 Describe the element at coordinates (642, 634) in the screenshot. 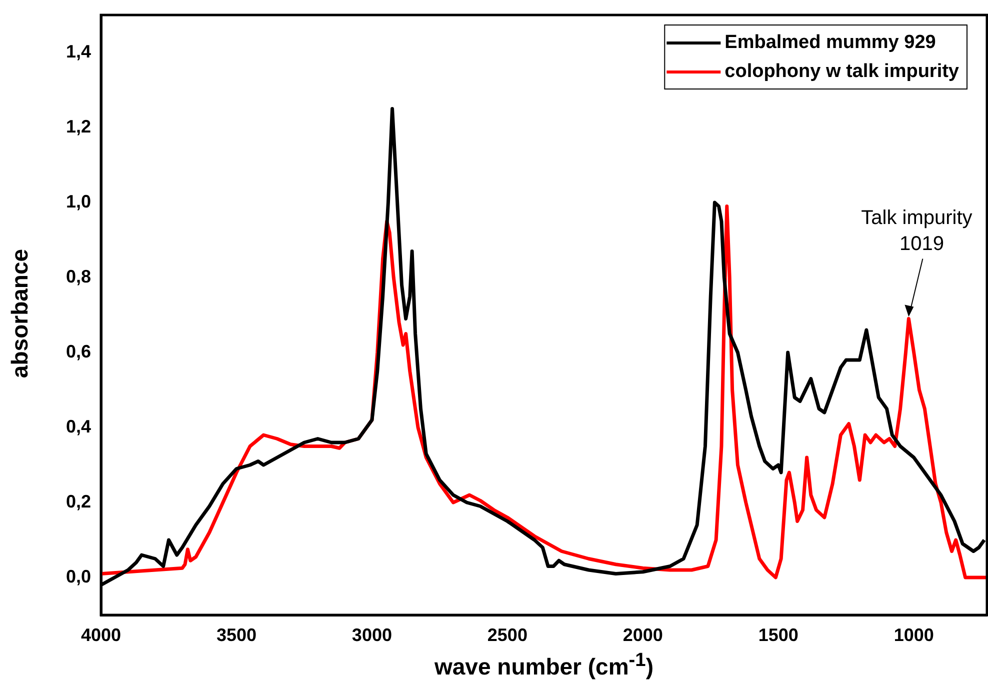

I see `x-tick-label: 2000` at that location.